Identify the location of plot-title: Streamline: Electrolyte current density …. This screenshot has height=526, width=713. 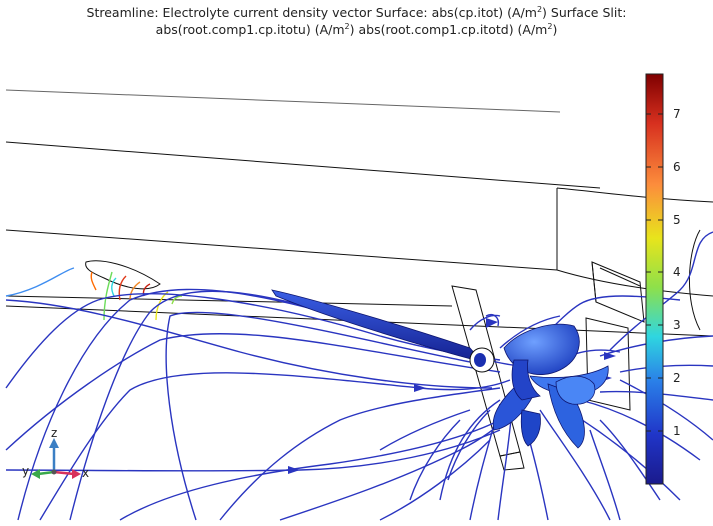
(356, 21).